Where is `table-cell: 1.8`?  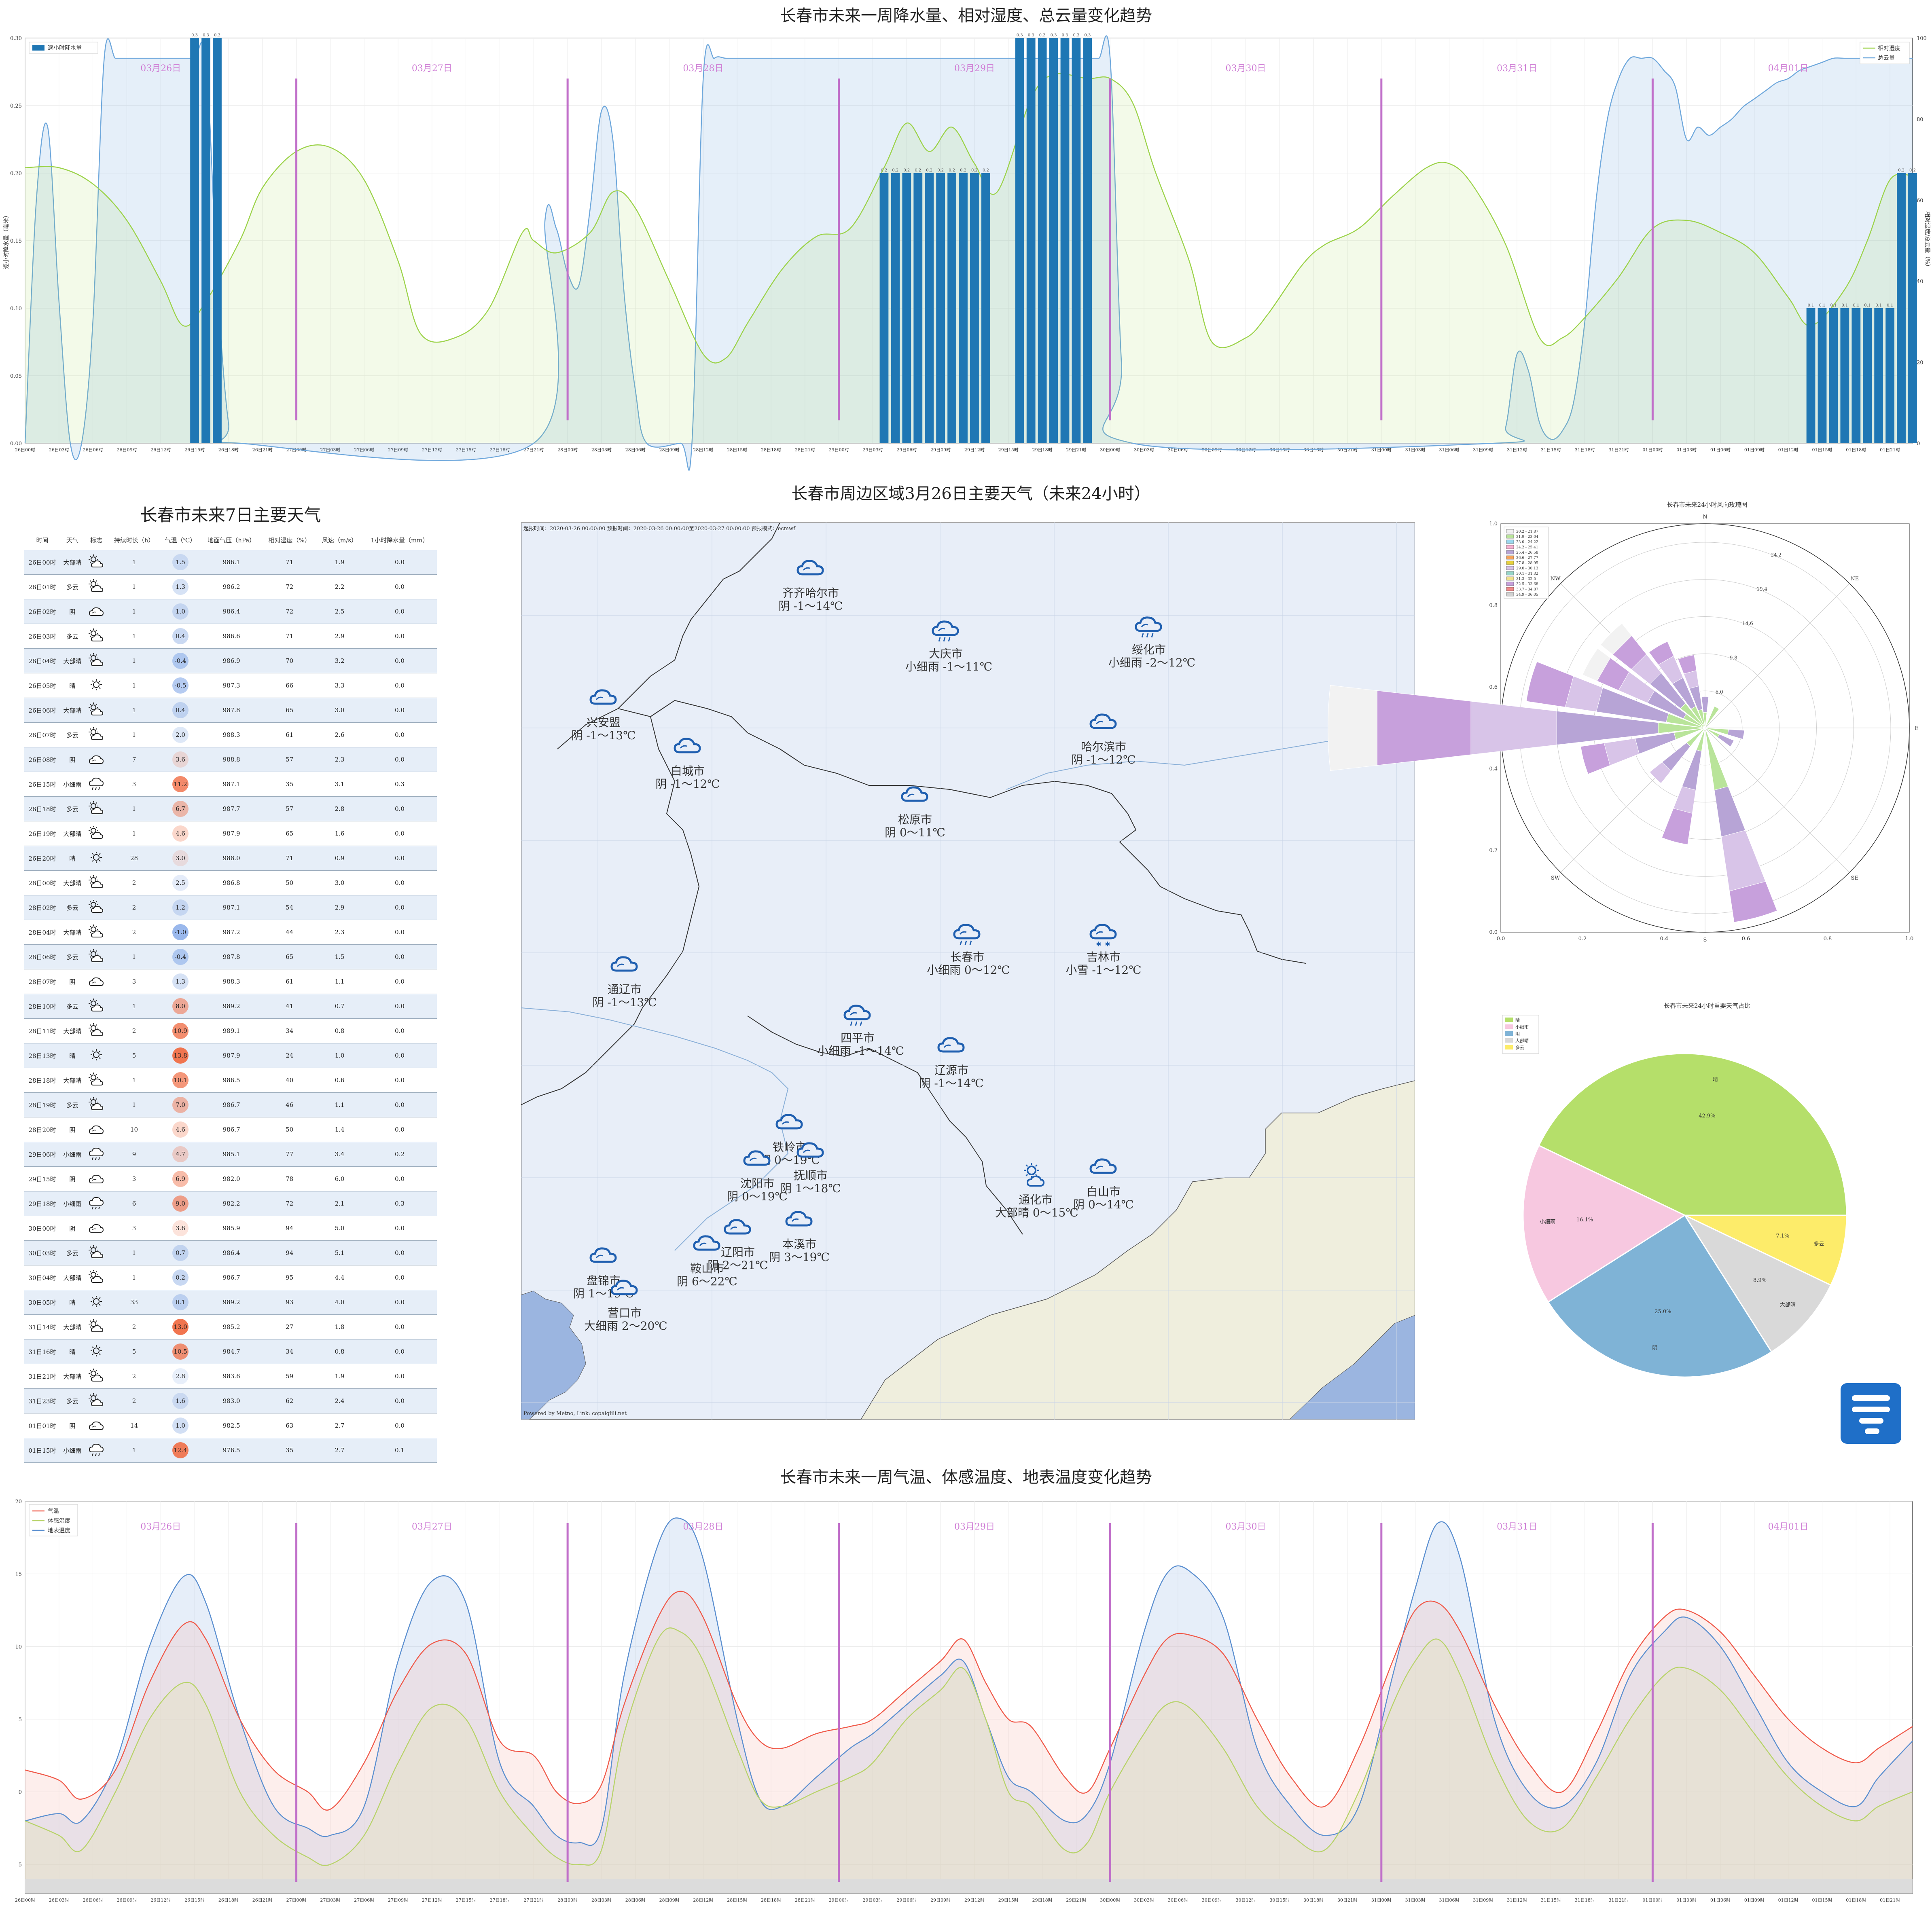 table-cell: 1.8 is located at coordinates (339, 1326).